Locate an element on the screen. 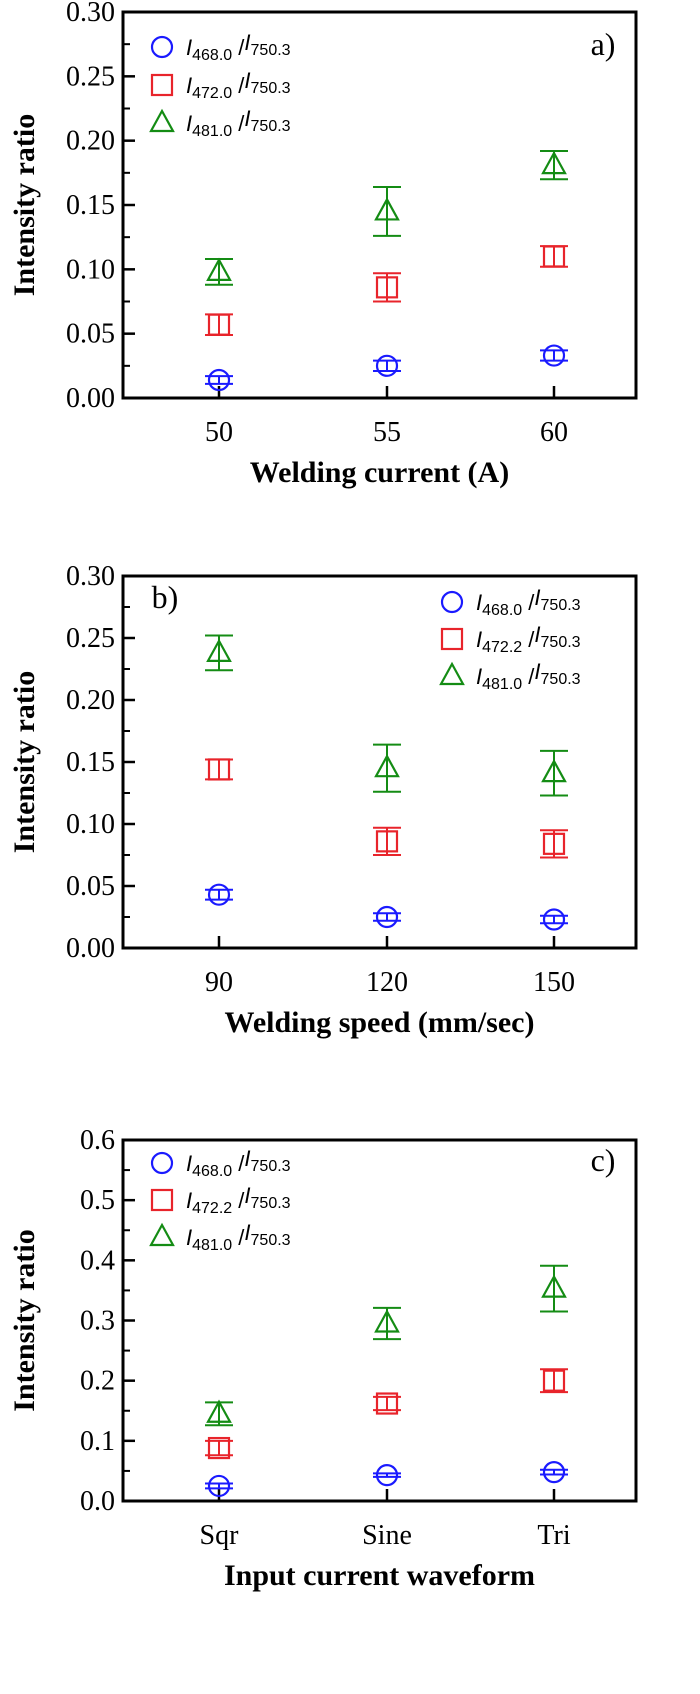 This screenshot has width=700, height=1694. y-tick-label: 0.3 is located at coordinates (97, 1321).